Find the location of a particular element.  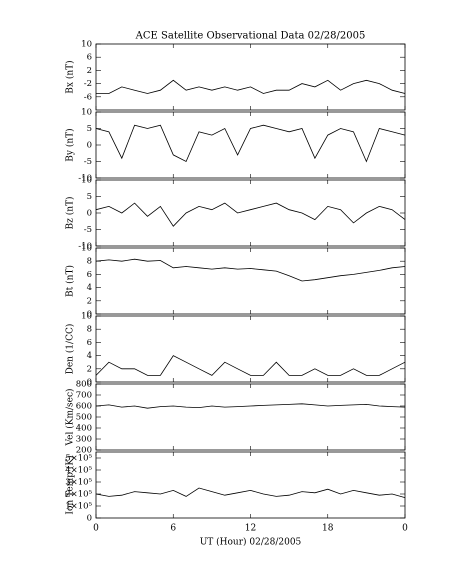

y-axis-label: Den (1/CC) is located at coordinates (70, 349).